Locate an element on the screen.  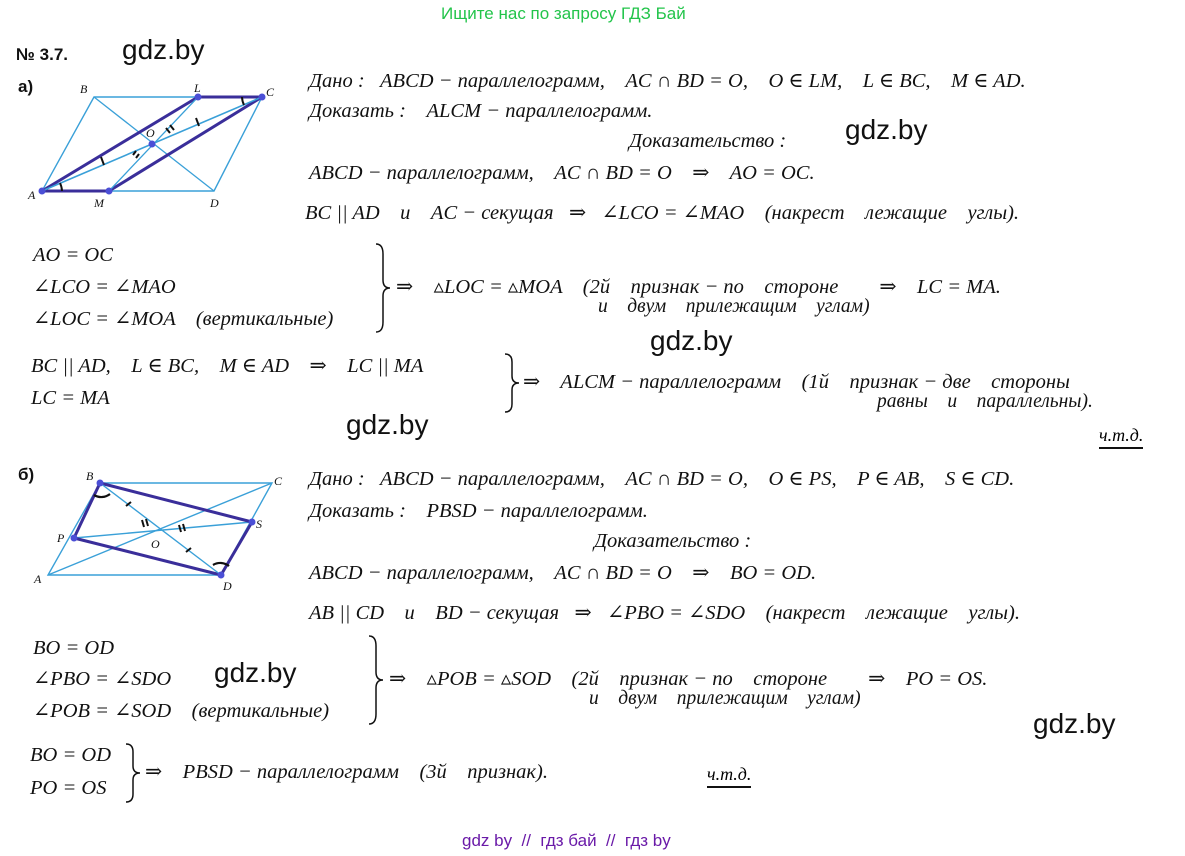
brace-system1-b is located at coordinates (376, 680).